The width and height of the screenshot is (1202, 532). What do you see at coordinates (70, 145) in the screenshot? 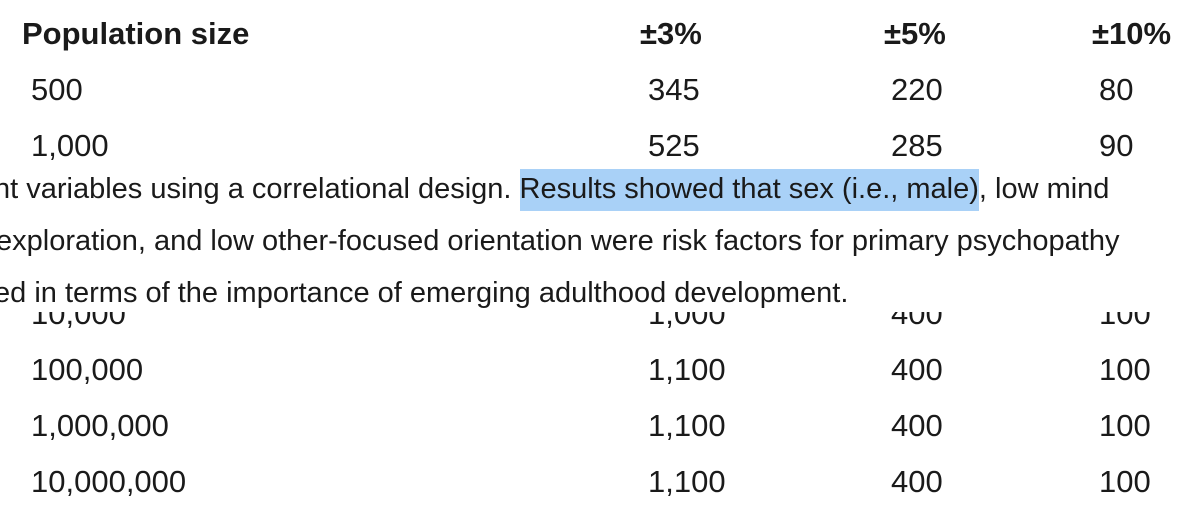
I see `table-cell: 1,000` at bounding box center [70, 145].